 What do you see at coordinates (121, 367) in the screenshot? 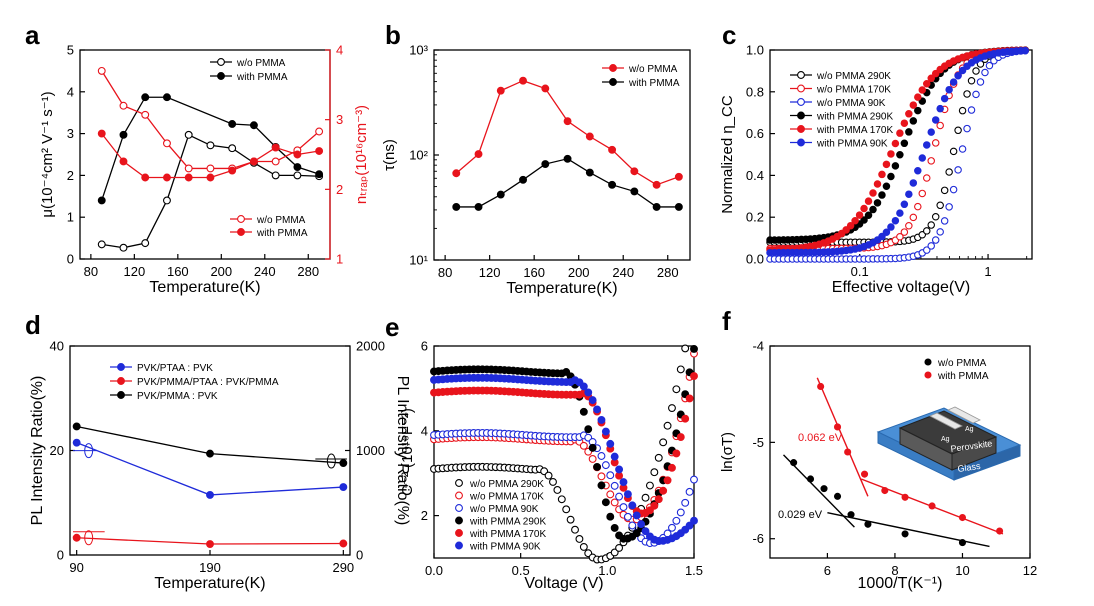
I see `panel-d-legend-0-marker` at bounding box center [121, 367].